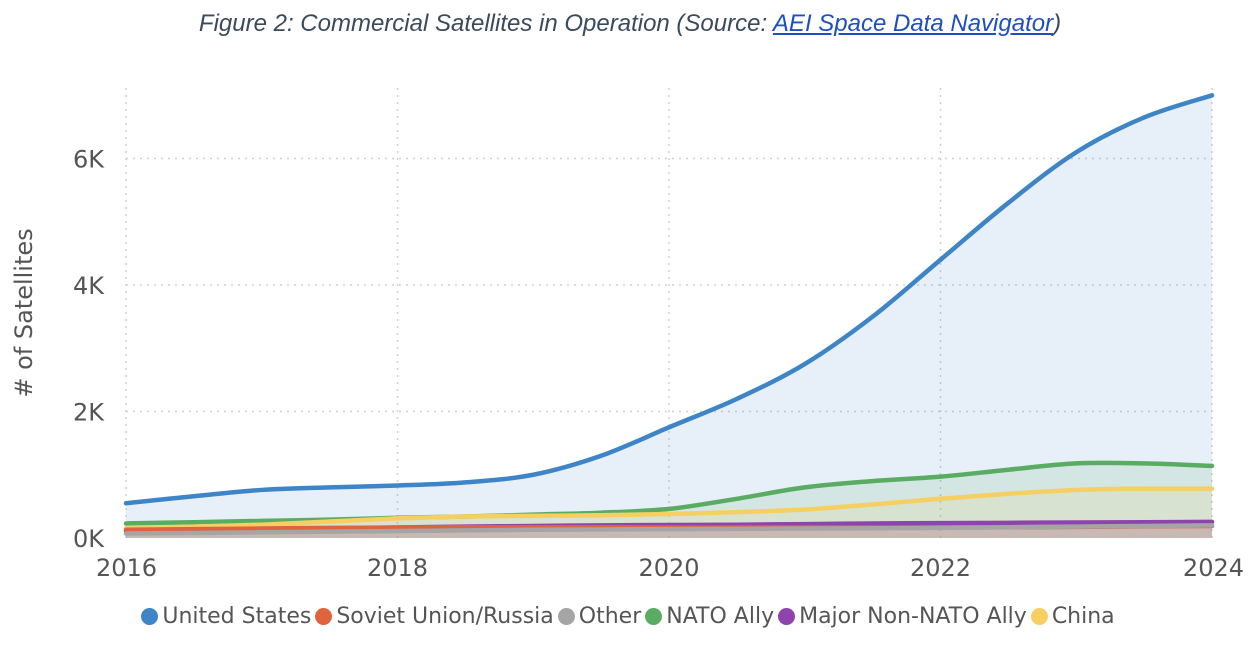 Image resolution: width=1260 pixels, height=654 pixels. Describe the element at coordinates (24, 312) in the screenshot. I see `y-axis-title: # of Satellites` at that location.